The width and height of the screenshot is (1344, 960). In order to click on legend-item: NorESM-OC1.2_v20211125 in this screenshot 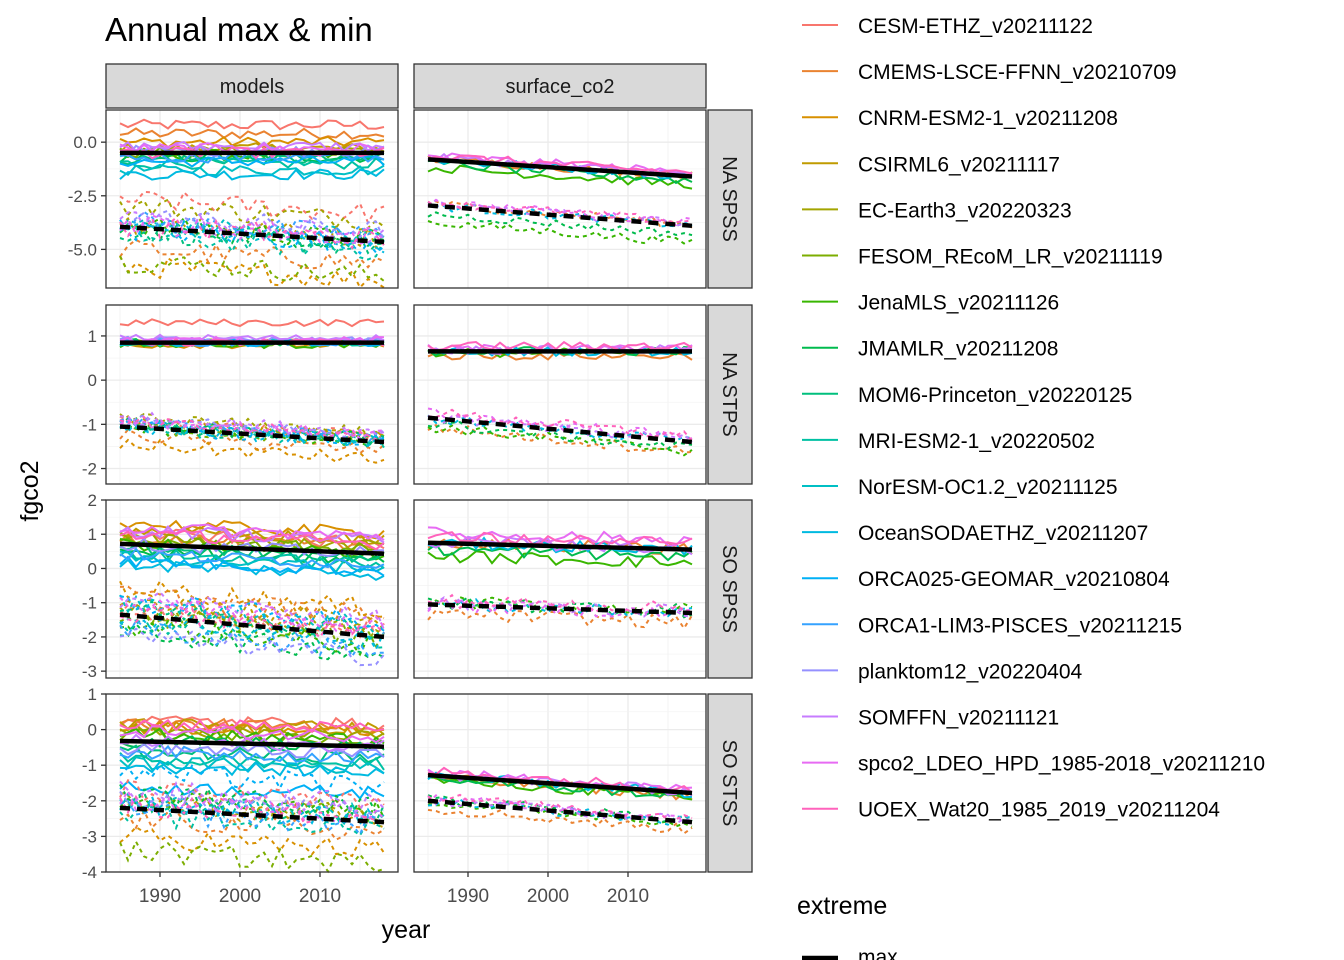, I will do `click(960, 487)`.